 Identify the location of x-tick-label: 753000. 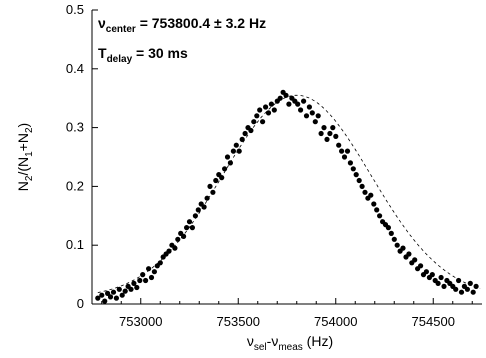
(140, 321).